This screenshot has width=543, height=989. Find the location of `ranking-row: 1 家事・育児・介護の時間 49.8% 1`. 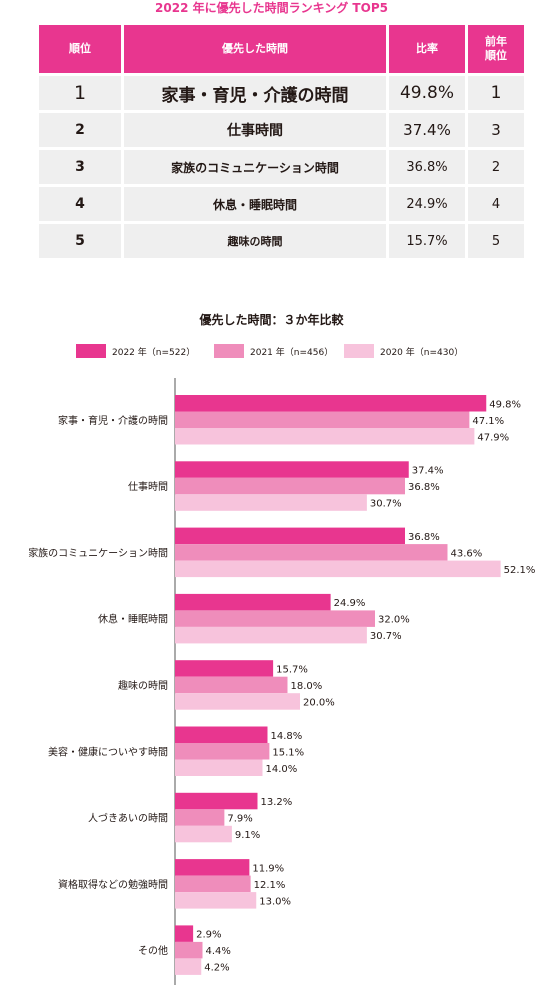

ranking-row: 1 家事・育児・介護の時間 49.8% 1 is located at coordinates (281, 93).